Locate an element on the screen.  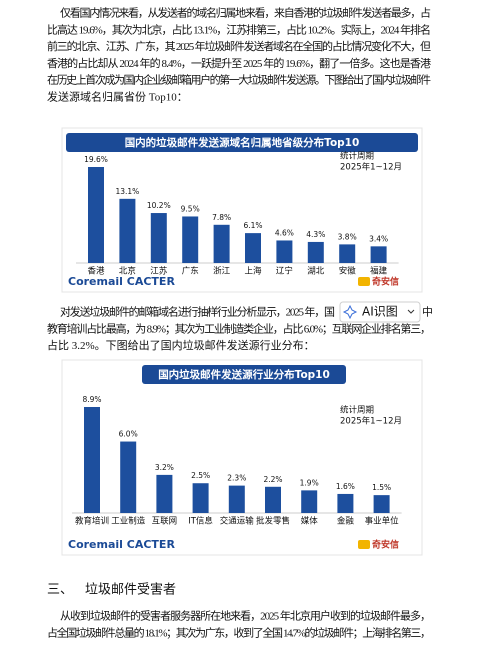
value-label: 6.1% is located at coordinates (252, 225).